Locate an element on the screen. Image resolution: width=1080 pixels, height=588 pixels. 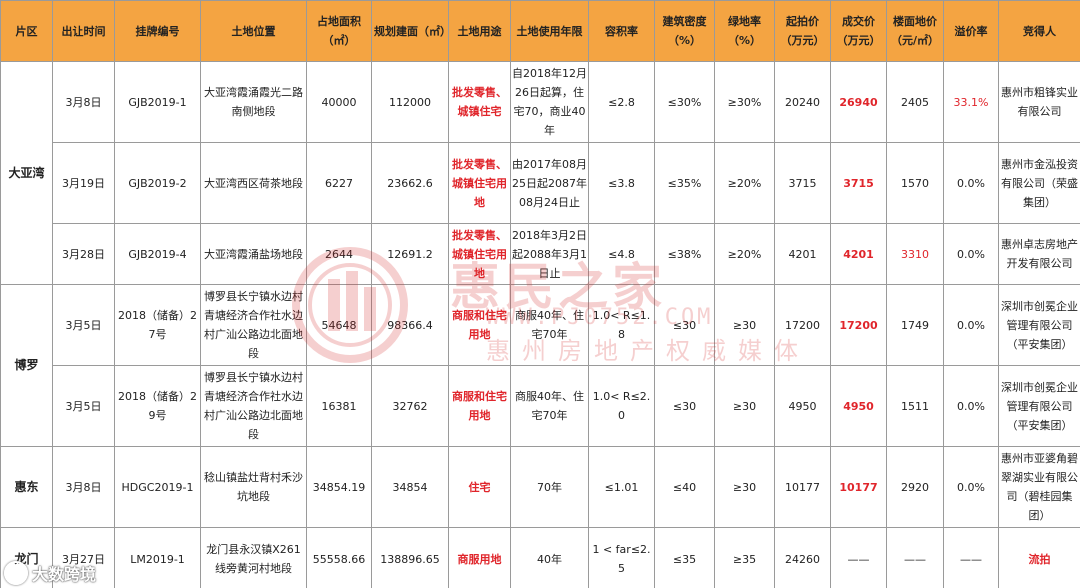
cell-far: ≤4.8 is located at coordinates (621, 254).